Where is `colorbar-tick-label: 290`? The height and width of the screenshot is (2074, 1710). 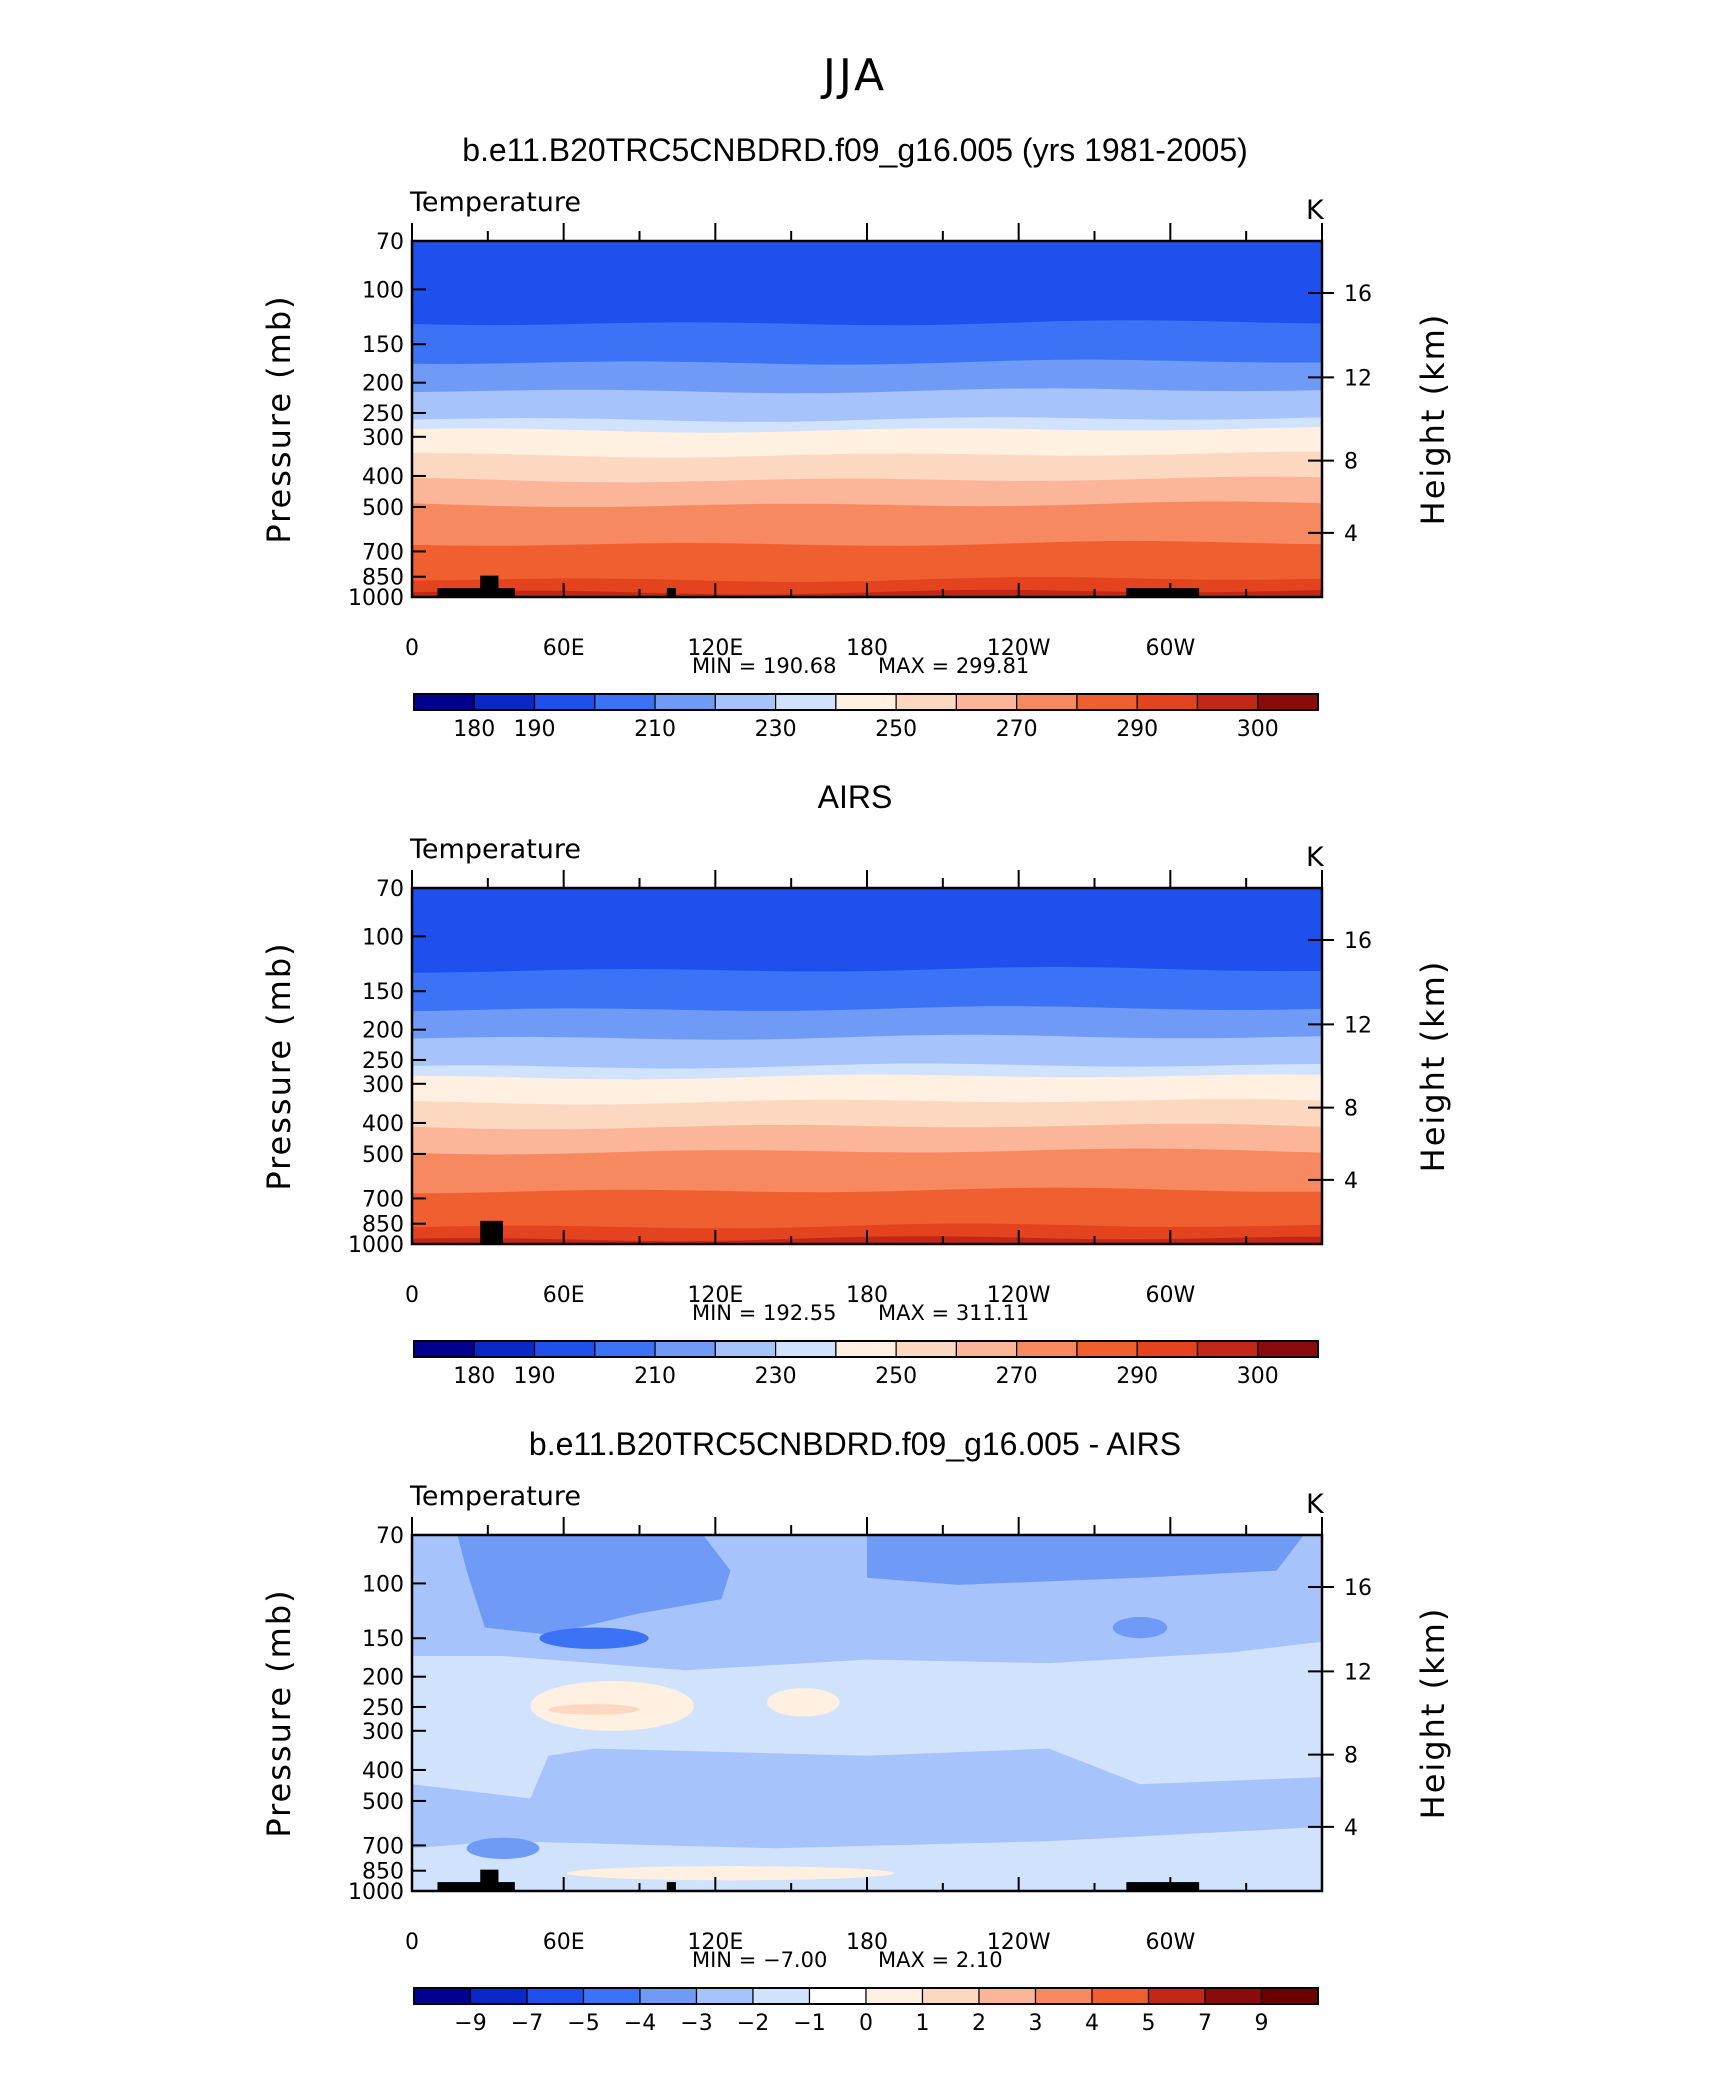 colorbar-tick-label: 290 is located at coordinates (1137, 1376).